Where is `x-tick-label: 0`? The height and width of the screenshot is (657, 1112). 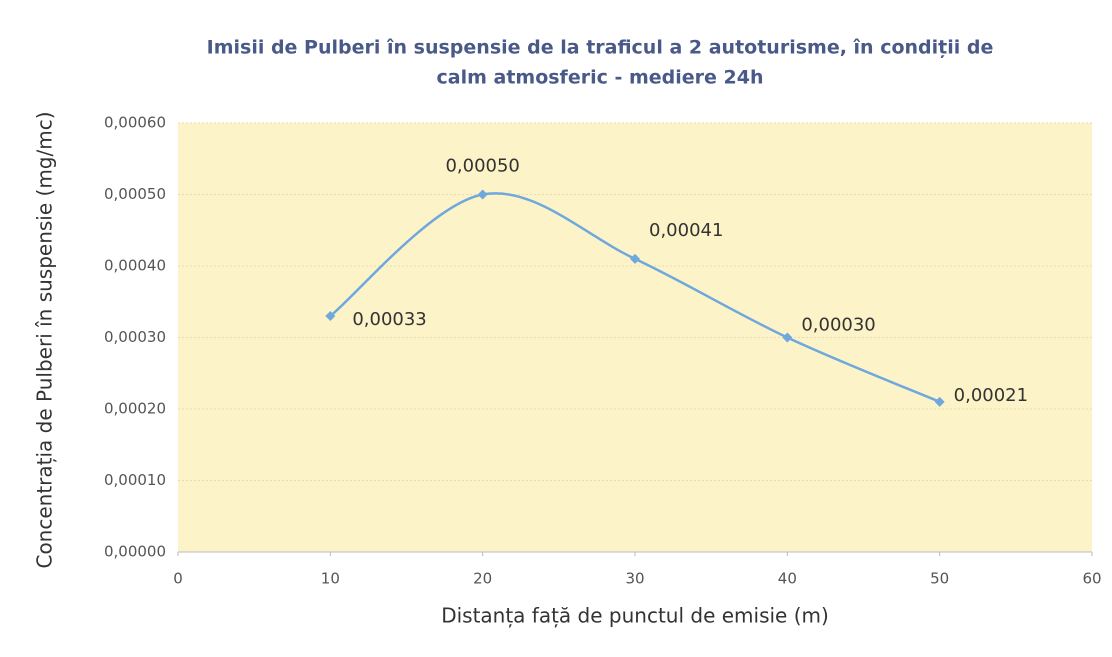
x-tick-label: 0 is located at coordinates (178, 579).